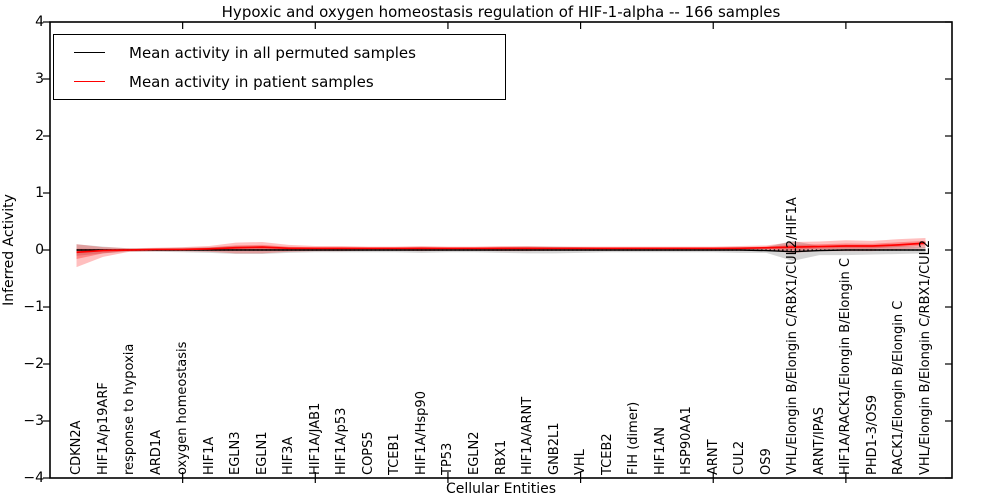 The height and width of the screenshot is (500, 1000). Describe the element at coordinates (846, 366) in the screenshot. I see `x-category-label: HIF1A/RACK1/Elongin B/Elongin C` at that location.